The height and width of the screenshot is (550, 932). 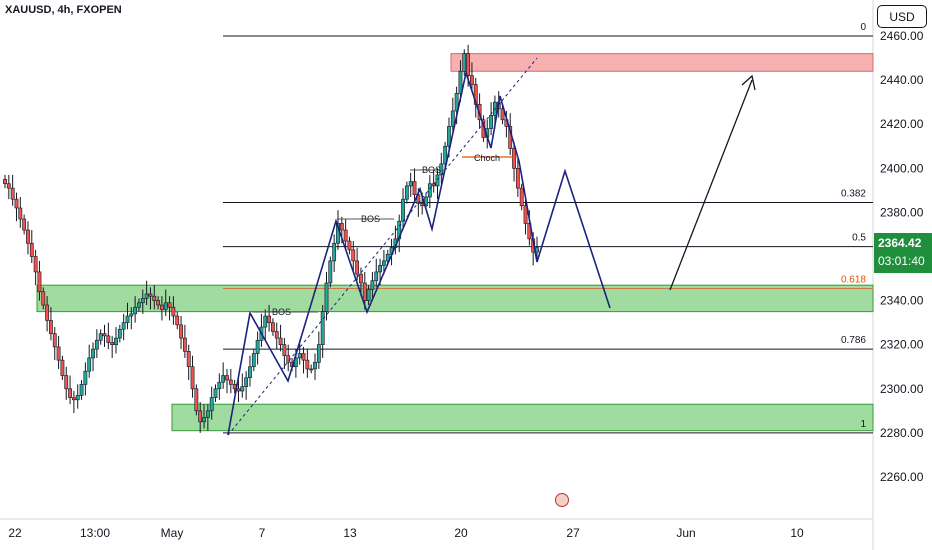 I want to click on supply-zone, so click(x=662, y=62).